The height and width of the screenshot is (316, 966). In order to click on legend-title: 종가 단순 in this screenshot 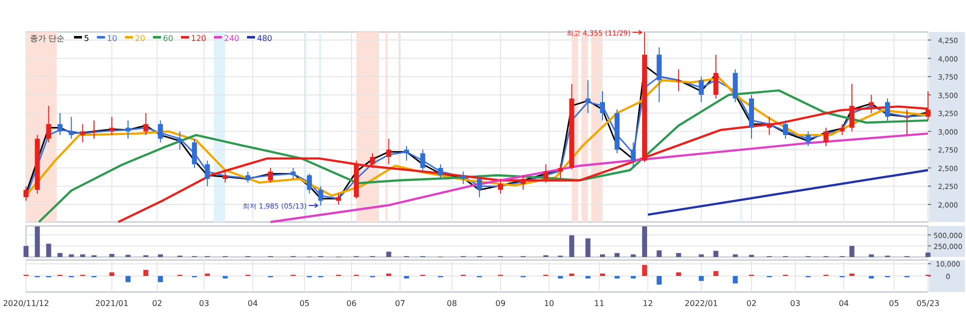, I will do `click(47, 38)`.